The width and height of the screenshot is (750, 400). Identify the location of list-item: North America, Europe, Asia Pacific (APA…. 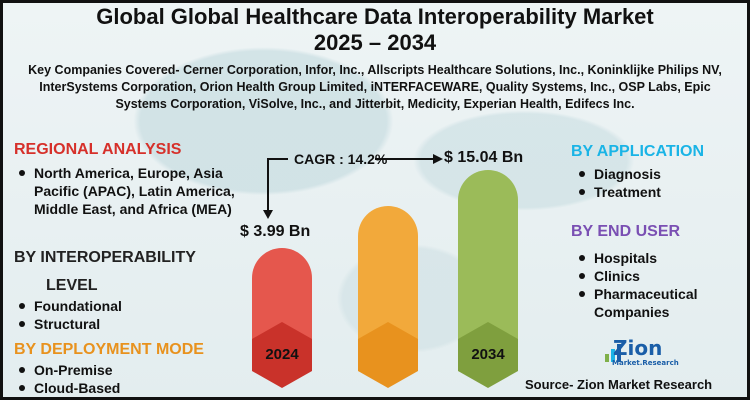
(128, 191).